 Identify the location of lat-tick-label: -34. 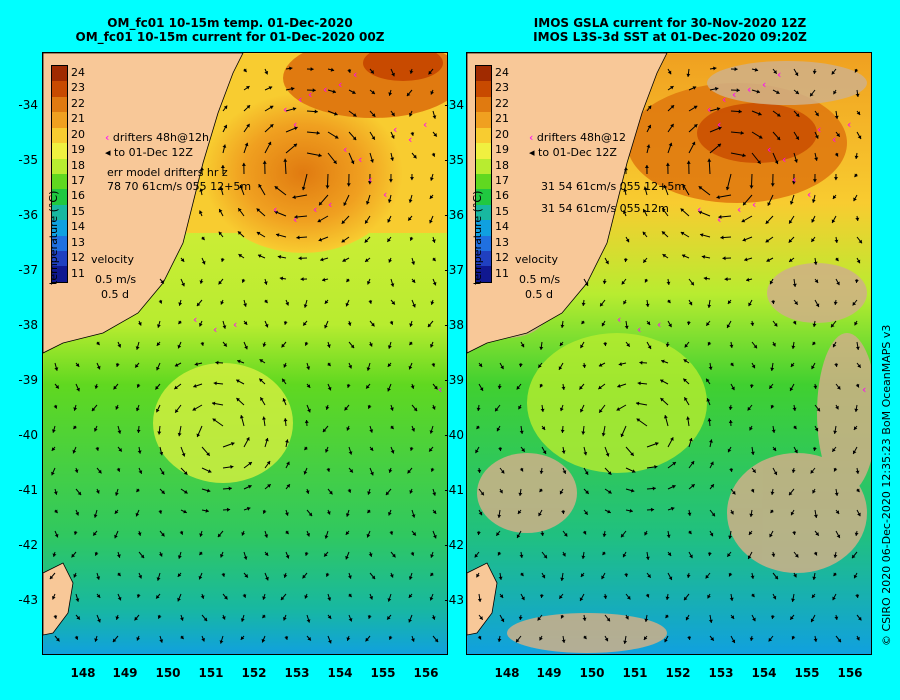
(454, 105).